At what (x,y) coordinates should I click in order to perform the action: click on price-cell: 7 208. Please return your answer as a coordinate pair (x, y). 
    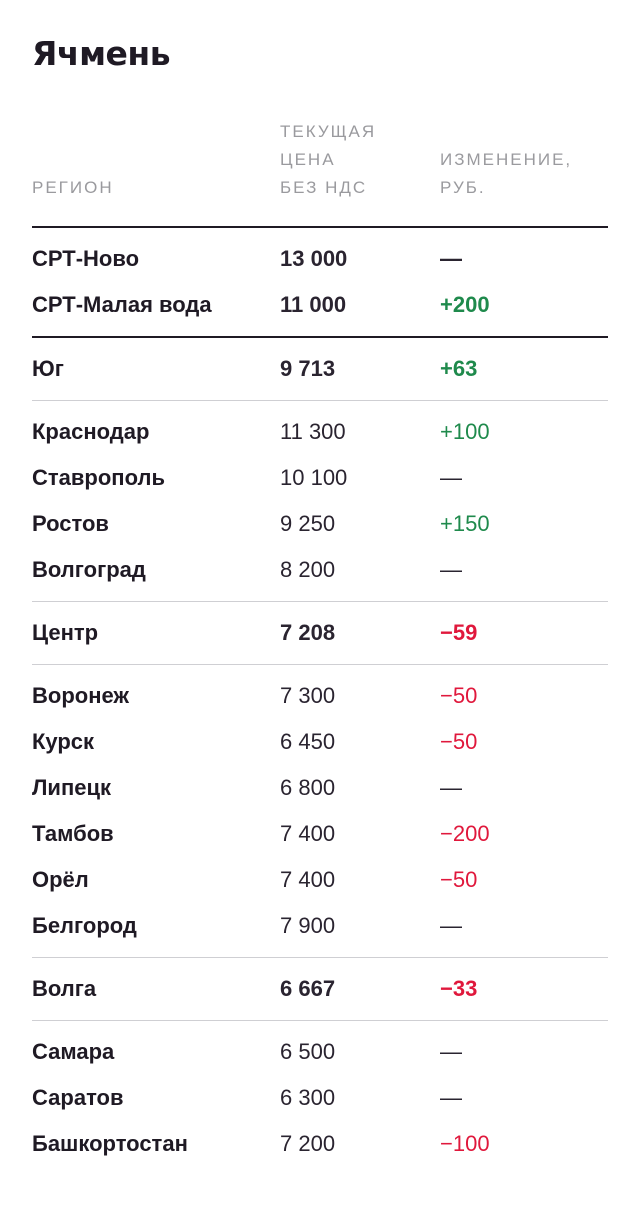
    Looking at the image, I should click on (308, 632).